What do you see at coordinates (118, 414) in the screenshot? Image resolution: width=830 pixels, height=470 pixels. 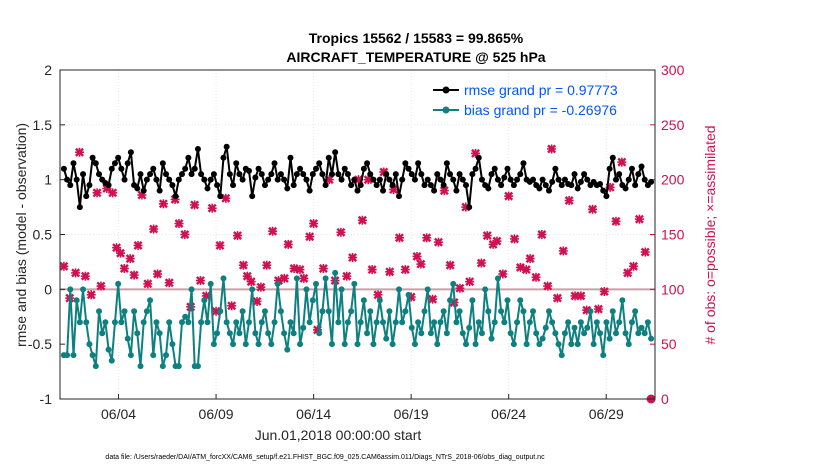 I see `x-tick-label: 06/04` at bounding box center [118, 414].